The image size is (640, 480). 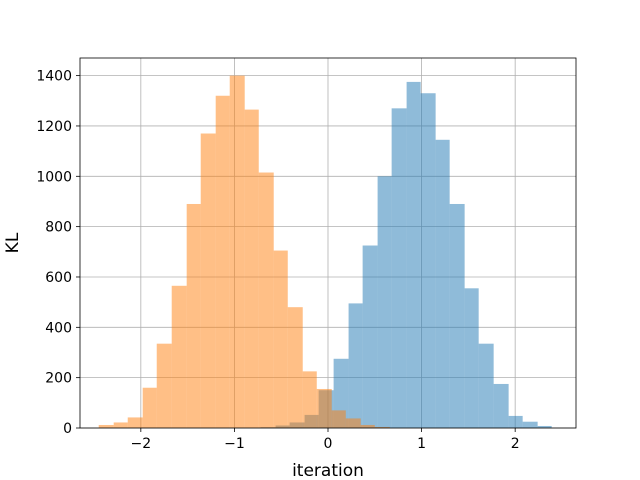 I want to click on y-tick-label: 200, so click(x=58, y=379).